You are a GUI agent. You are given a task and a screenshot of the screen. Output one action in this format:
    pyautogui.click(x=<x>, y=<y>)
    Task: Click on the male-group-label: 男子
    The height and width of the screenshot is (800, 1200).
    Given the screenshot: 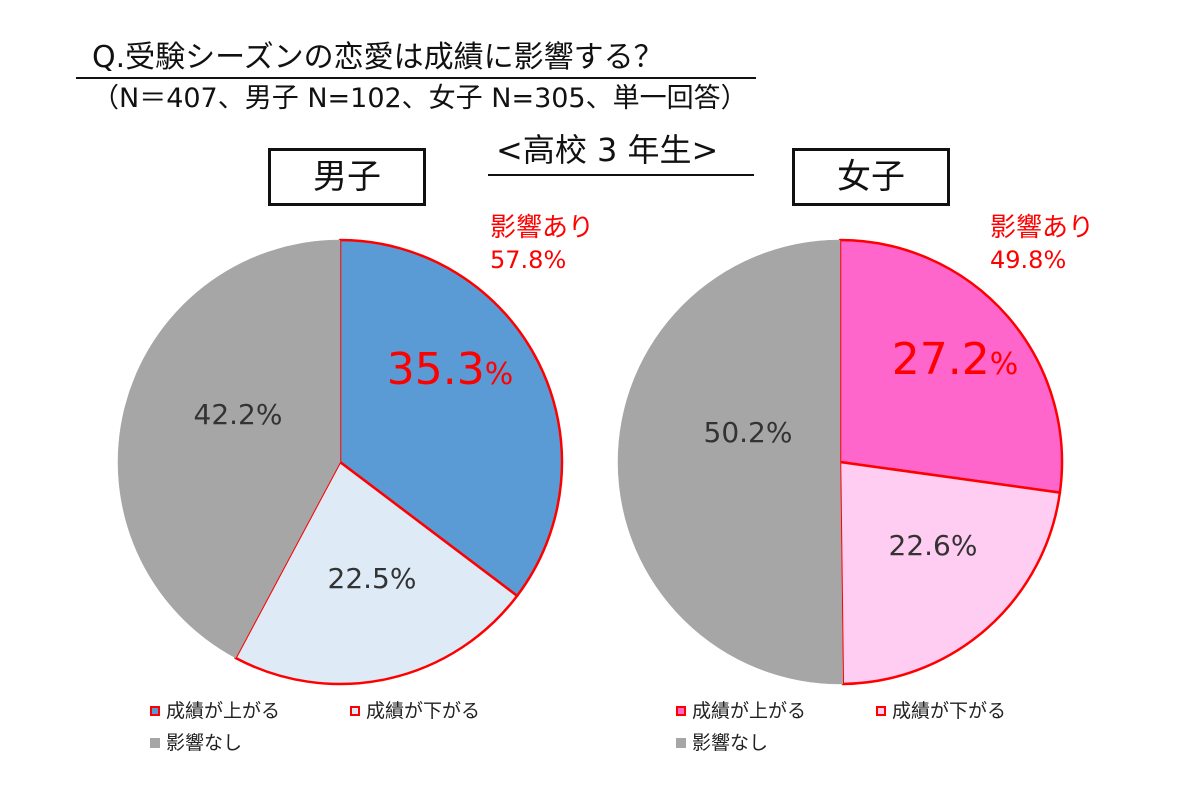 What is the action you would take?
    pyautogui.click(x=347, y=177)
    